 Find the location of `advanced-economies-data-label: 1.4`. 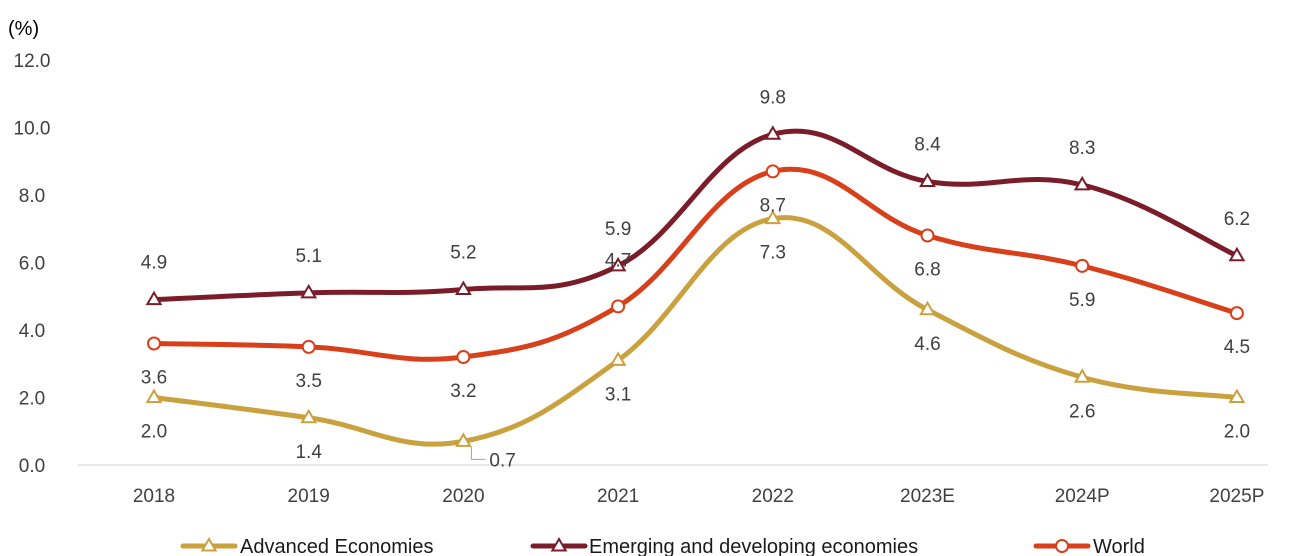

advanced-economies-data-label: 1.4 is located at coordinates (308, 452).